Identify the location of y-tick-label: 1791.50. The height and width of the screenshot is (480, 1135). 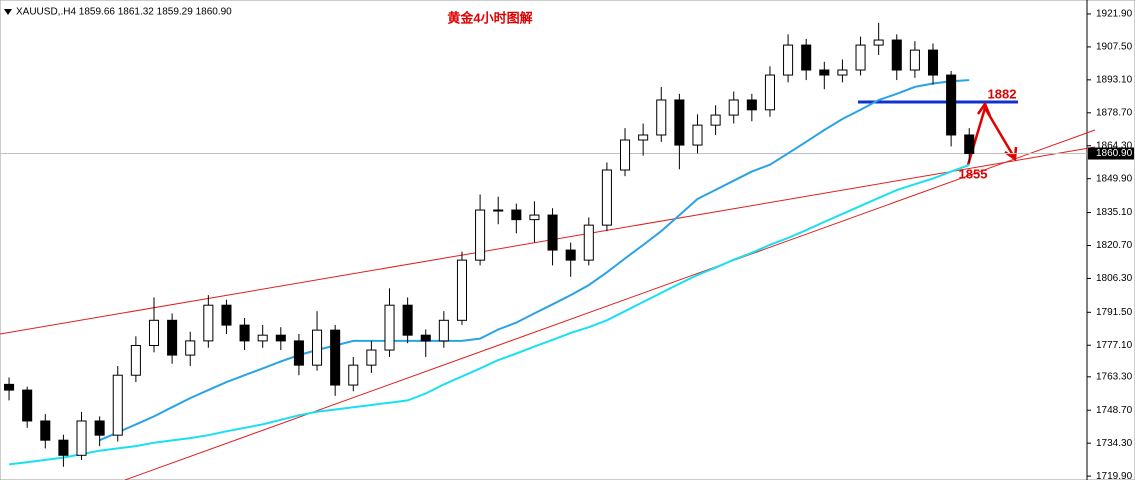
(1114, 312).